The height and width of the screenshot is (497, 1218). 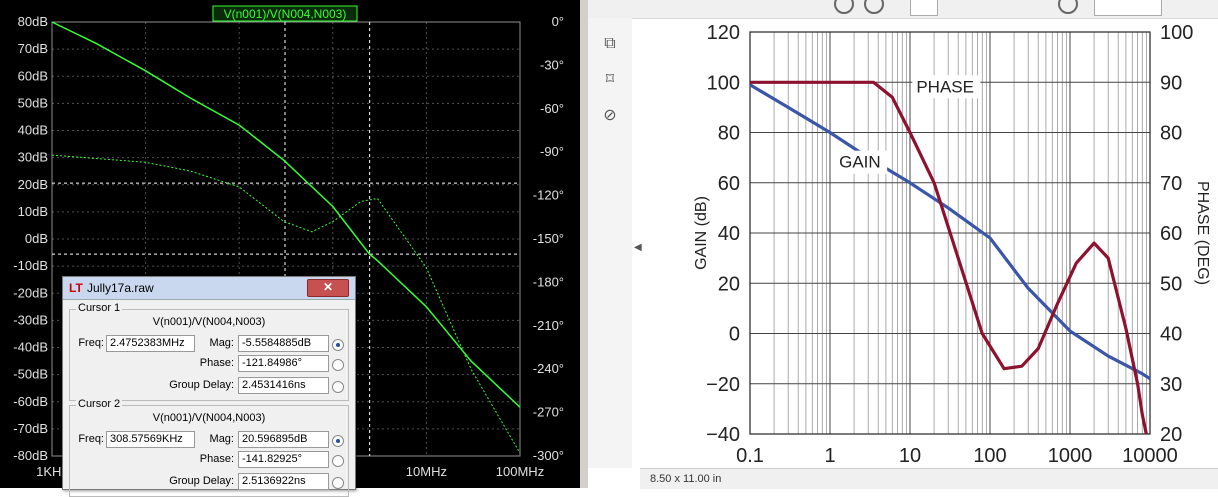 I want to click on mag-tick-label: 40dB, so click(x=33, y=130).